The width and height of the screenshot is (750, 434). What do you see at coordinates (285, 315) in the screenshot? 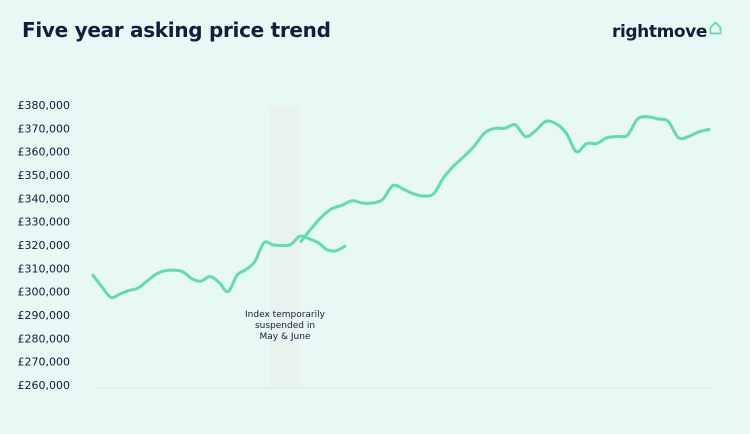
I see `annotation-line: Index temporarily` at bounding box center [285, 315].